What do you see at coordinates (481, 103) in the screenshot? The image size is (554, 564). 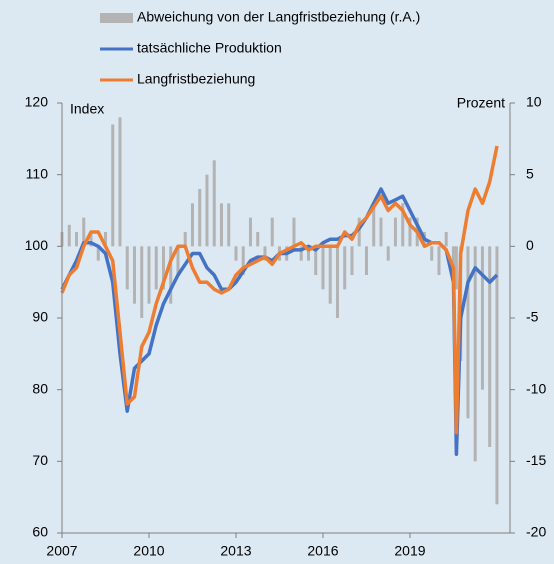 I see `y2-axis-label: Prozent` at bounding box center [481, 103].